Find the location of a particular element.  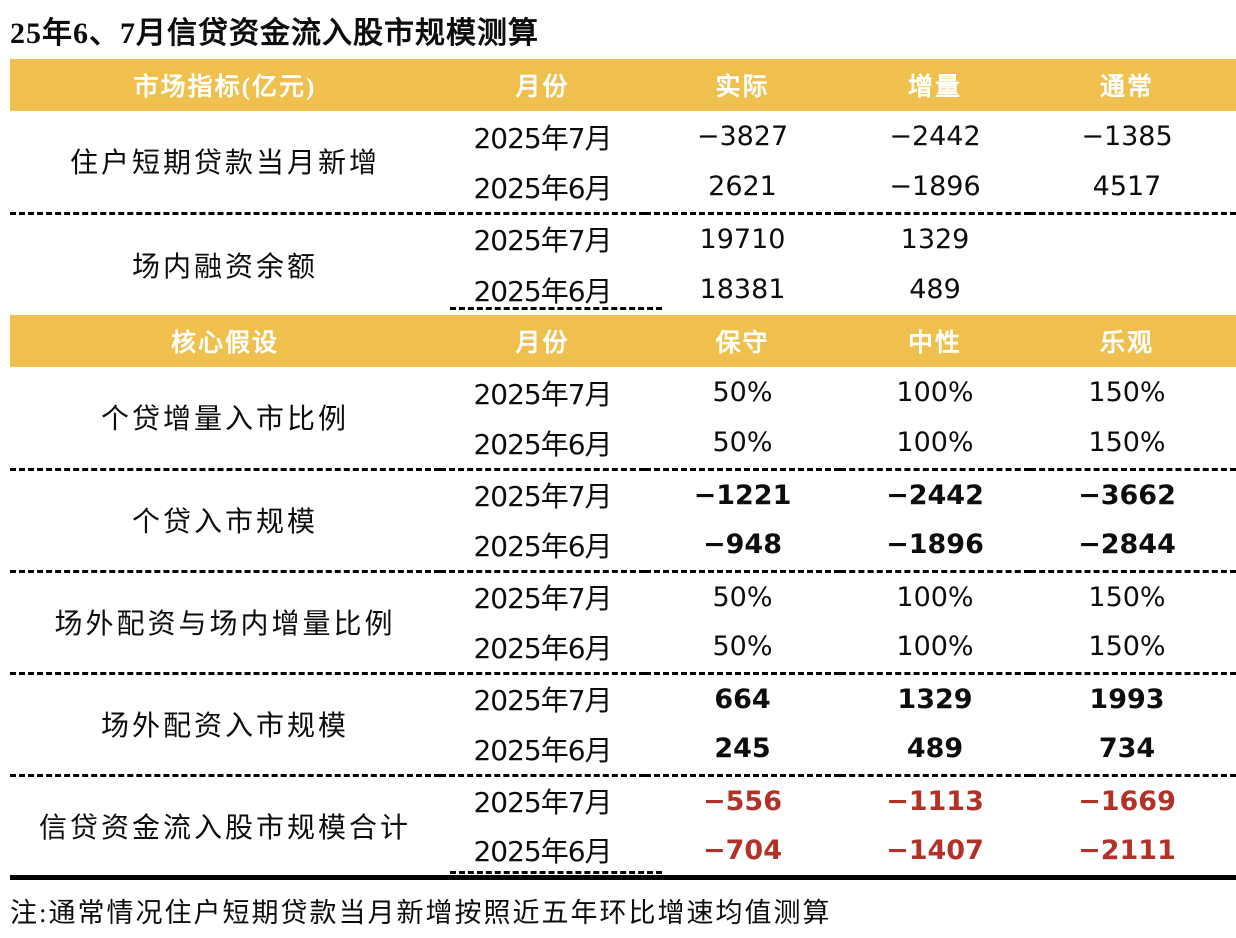

value-cell: −1385 is located at coordinates (1127, 136).